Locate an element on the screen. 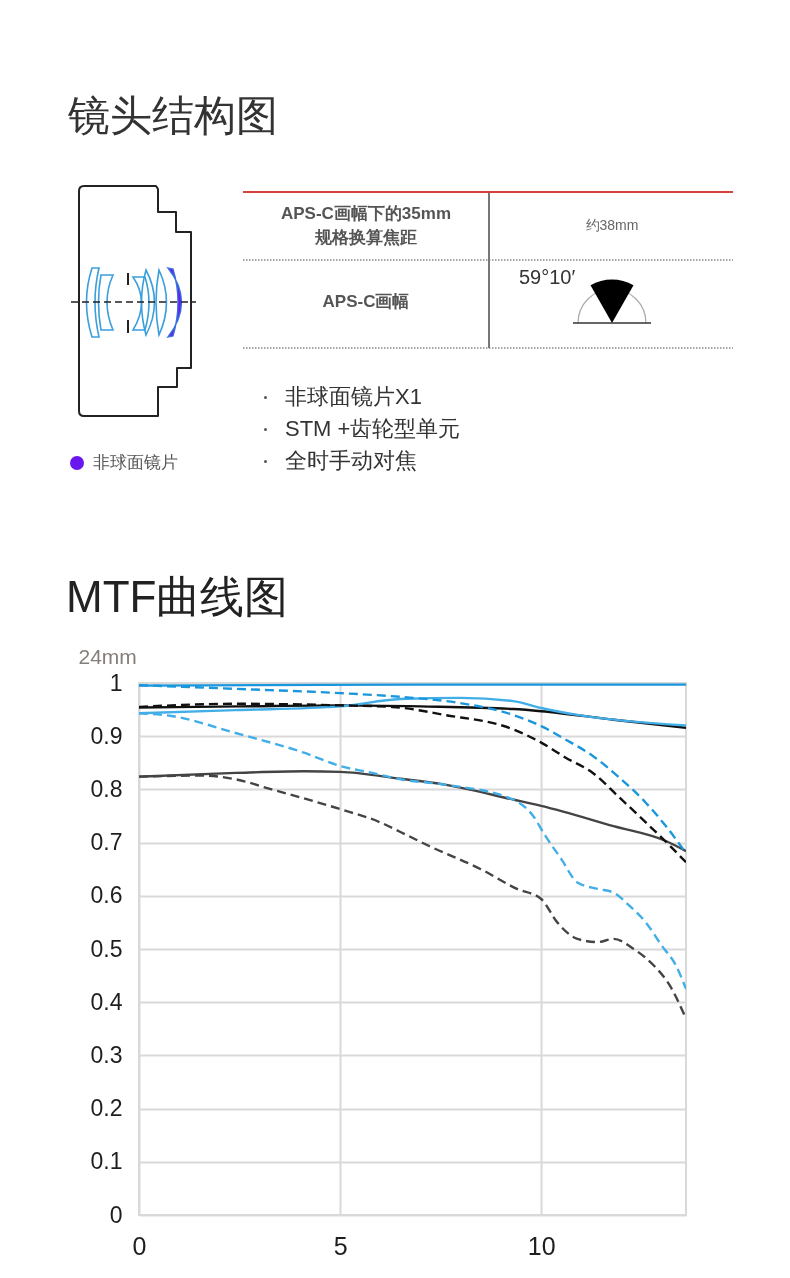 Image resolution: width=790 pixels, height=1278 pixels. y-tick-label: 1 is located at coordinates (116, 682).